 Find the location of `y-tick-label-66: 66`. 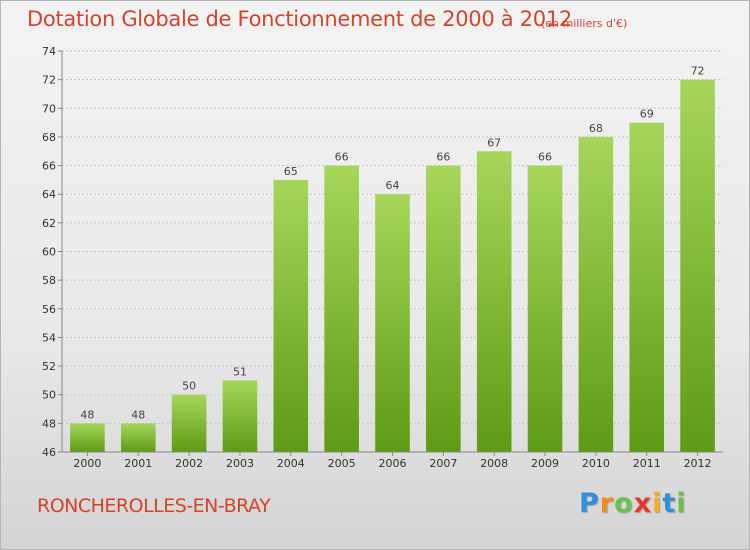

y-tick-label-66: 66 is located at coordinates (49, 166).